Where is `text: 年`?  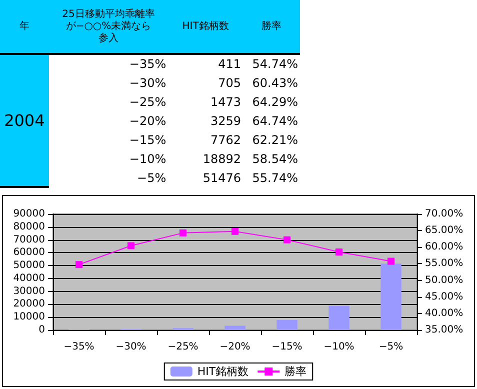
text: 年 is located at coordinates (24, 27).